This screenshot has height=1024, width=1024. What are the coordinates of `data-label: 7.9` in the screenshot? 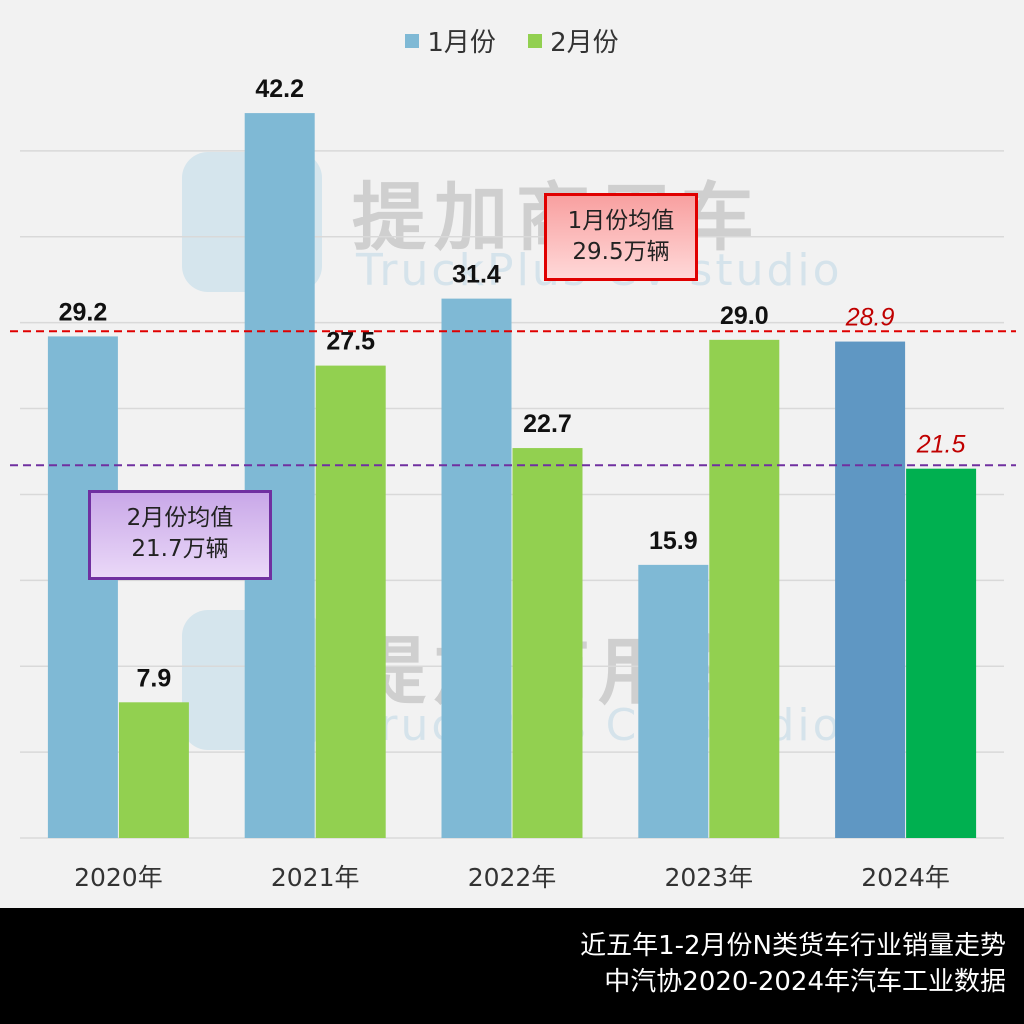 It's located at (154, 678).